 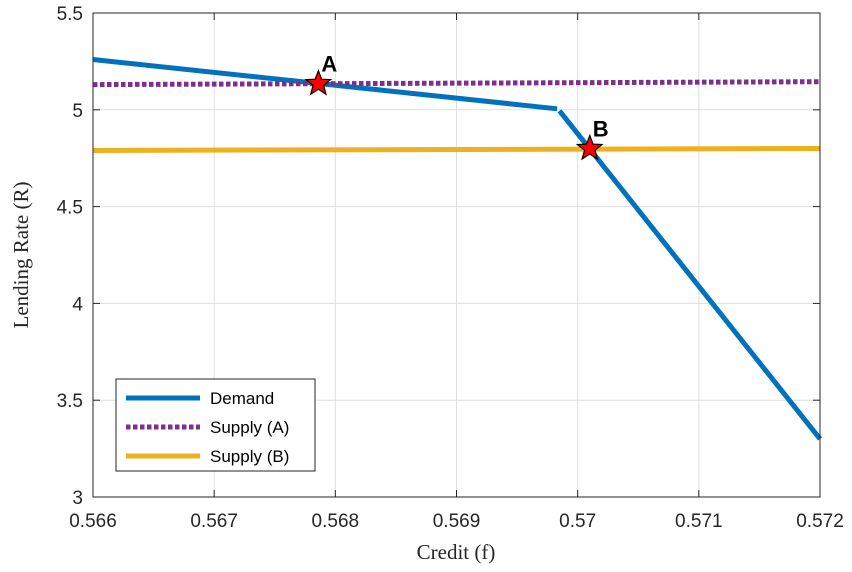 What do you see at coordinates (820, 521) in the screenshot?
I see `x-tick-label: 0.572` at bounding box center [820, 521].